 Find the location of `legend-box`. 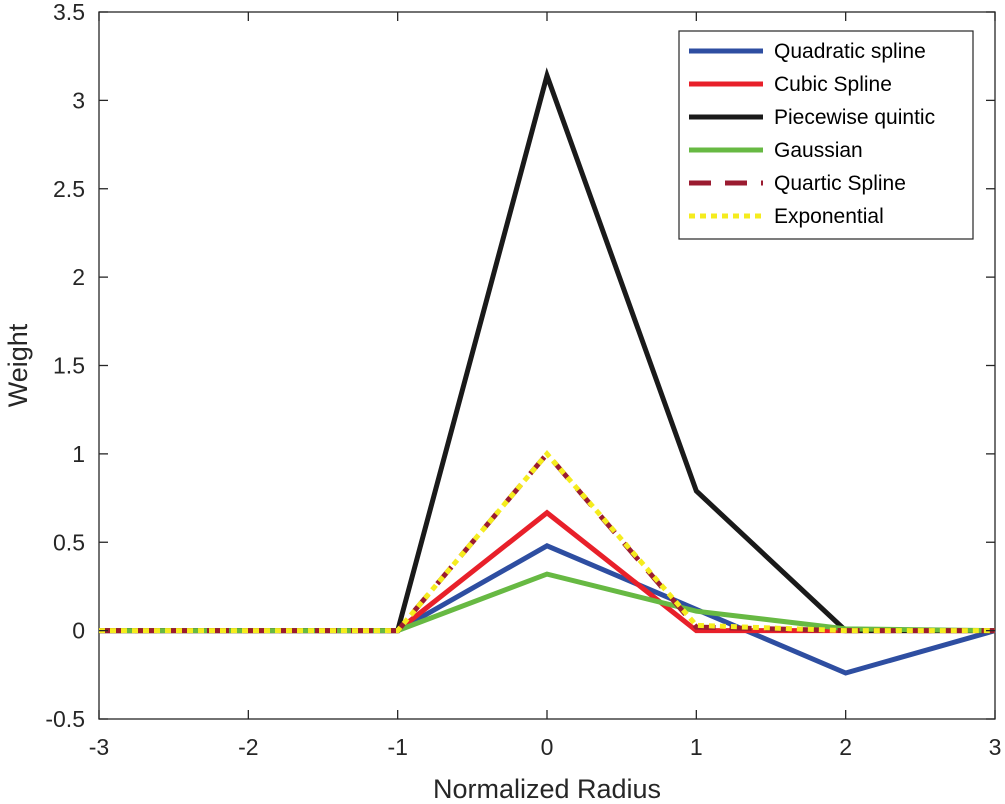

legend-box is located at coordinates (826, 135).